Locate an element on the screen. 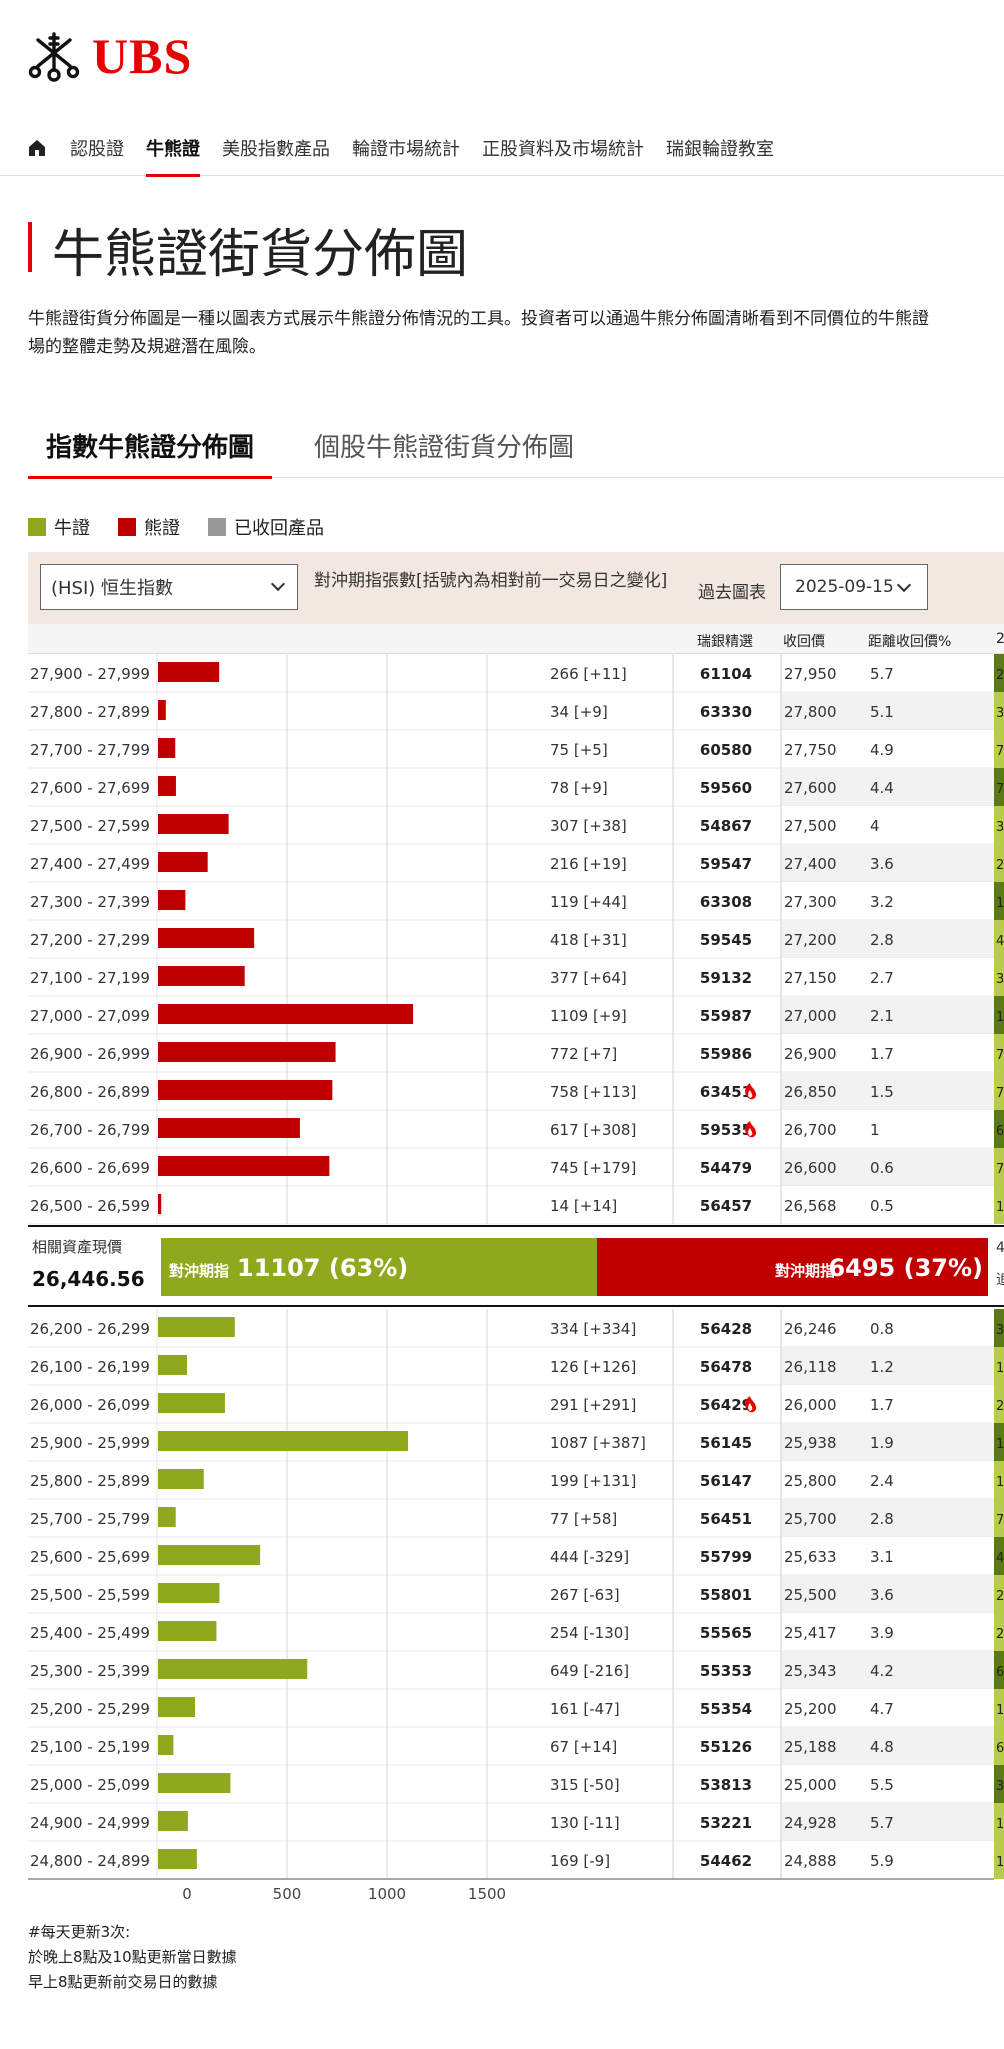 This screenshot has height=2049, width=1004. asset-price: 26,446.56 is located at coordinates (88, 1279).